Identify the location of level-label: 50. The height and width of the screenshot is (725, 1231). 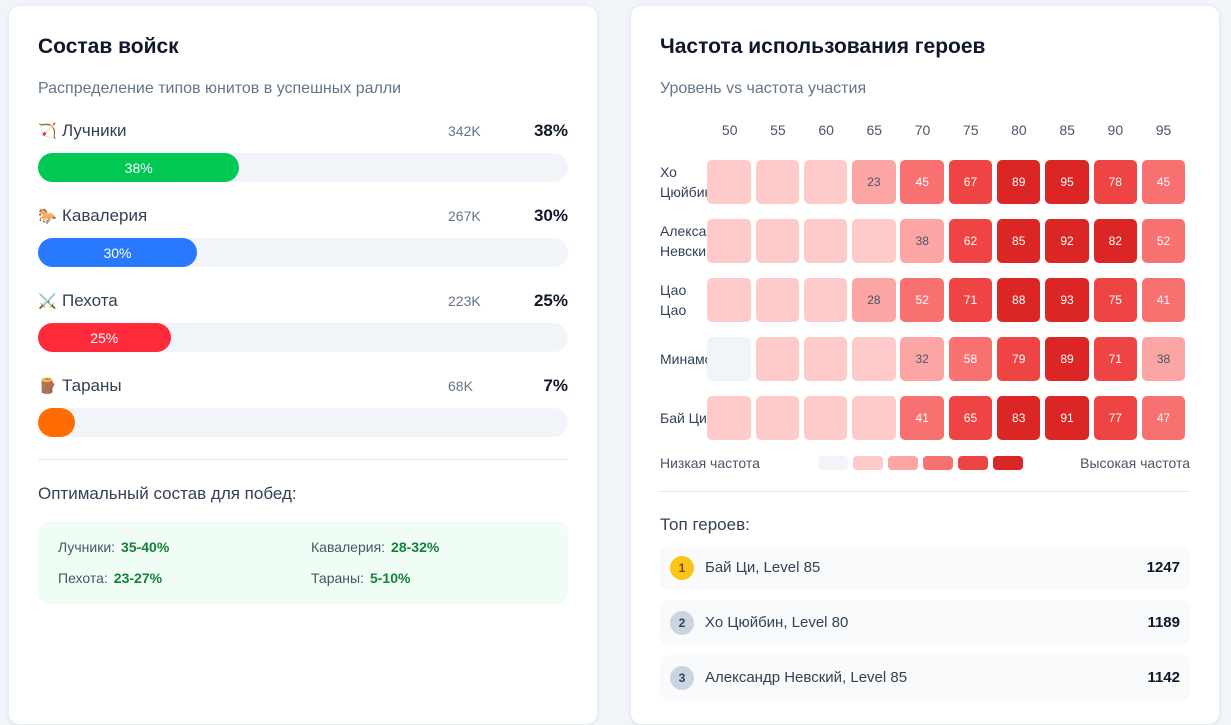
(729, 130).